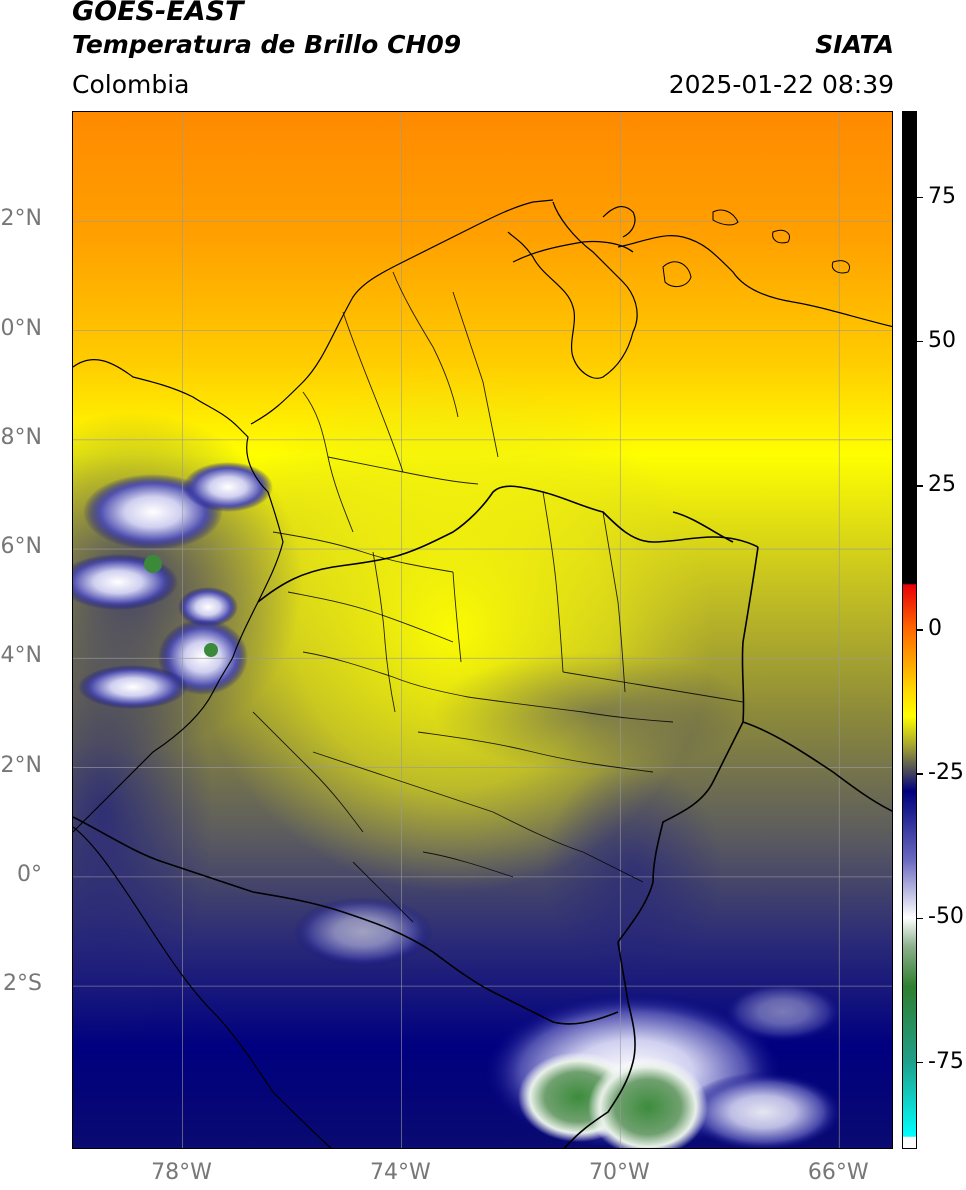 The image size is (966, 1190). Describe the element at coordinates (267, 44) in the screenshot. I see `product-title: Temperatura de Brillo CH09` at that location.